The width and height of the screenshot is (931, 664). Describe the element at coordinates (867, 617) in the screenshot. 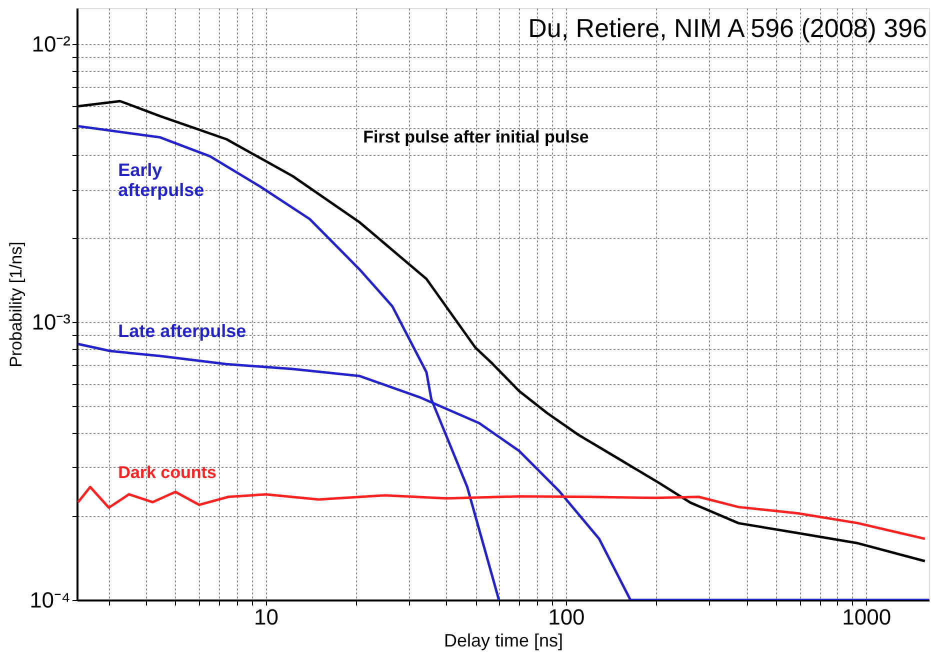

I see `x-tick-label: 1000` at that location.